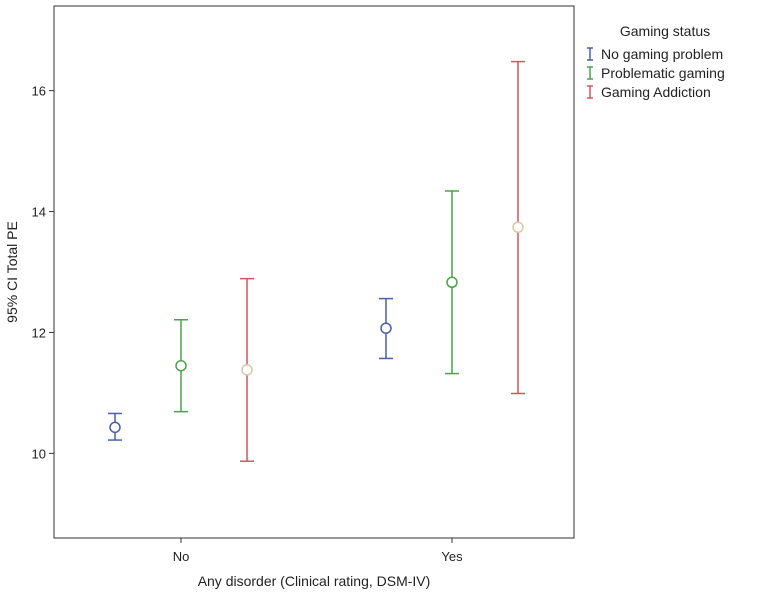  What do you see at coordinates (662, 54) in the screenshot?
I see `legend-label: No gaming problem` at bounding box center [662, 54].